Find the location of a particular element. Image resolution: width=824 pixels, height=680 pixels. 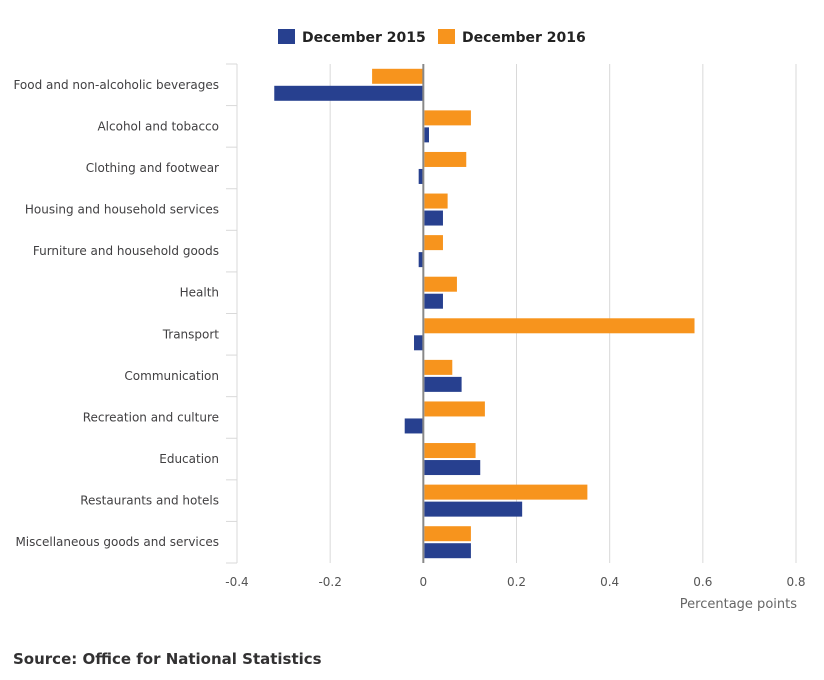

x-tick-label: 0.2 is located at coordinates (516, 582).